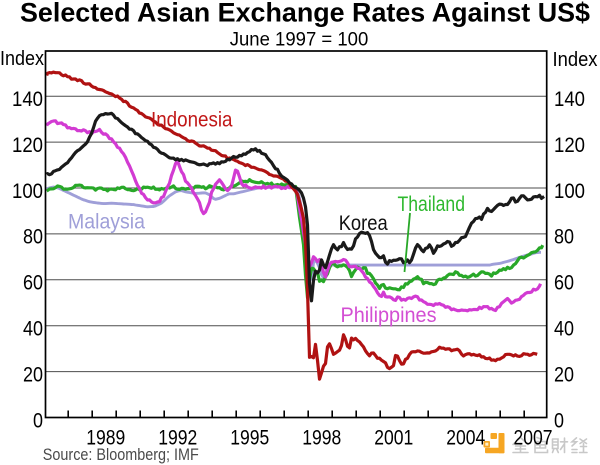  What do you see at coordinates (121, 455) in the screenshot?
I see `svg-text: Source: Bloomberg; IMF` at bounding box center [121, 455].